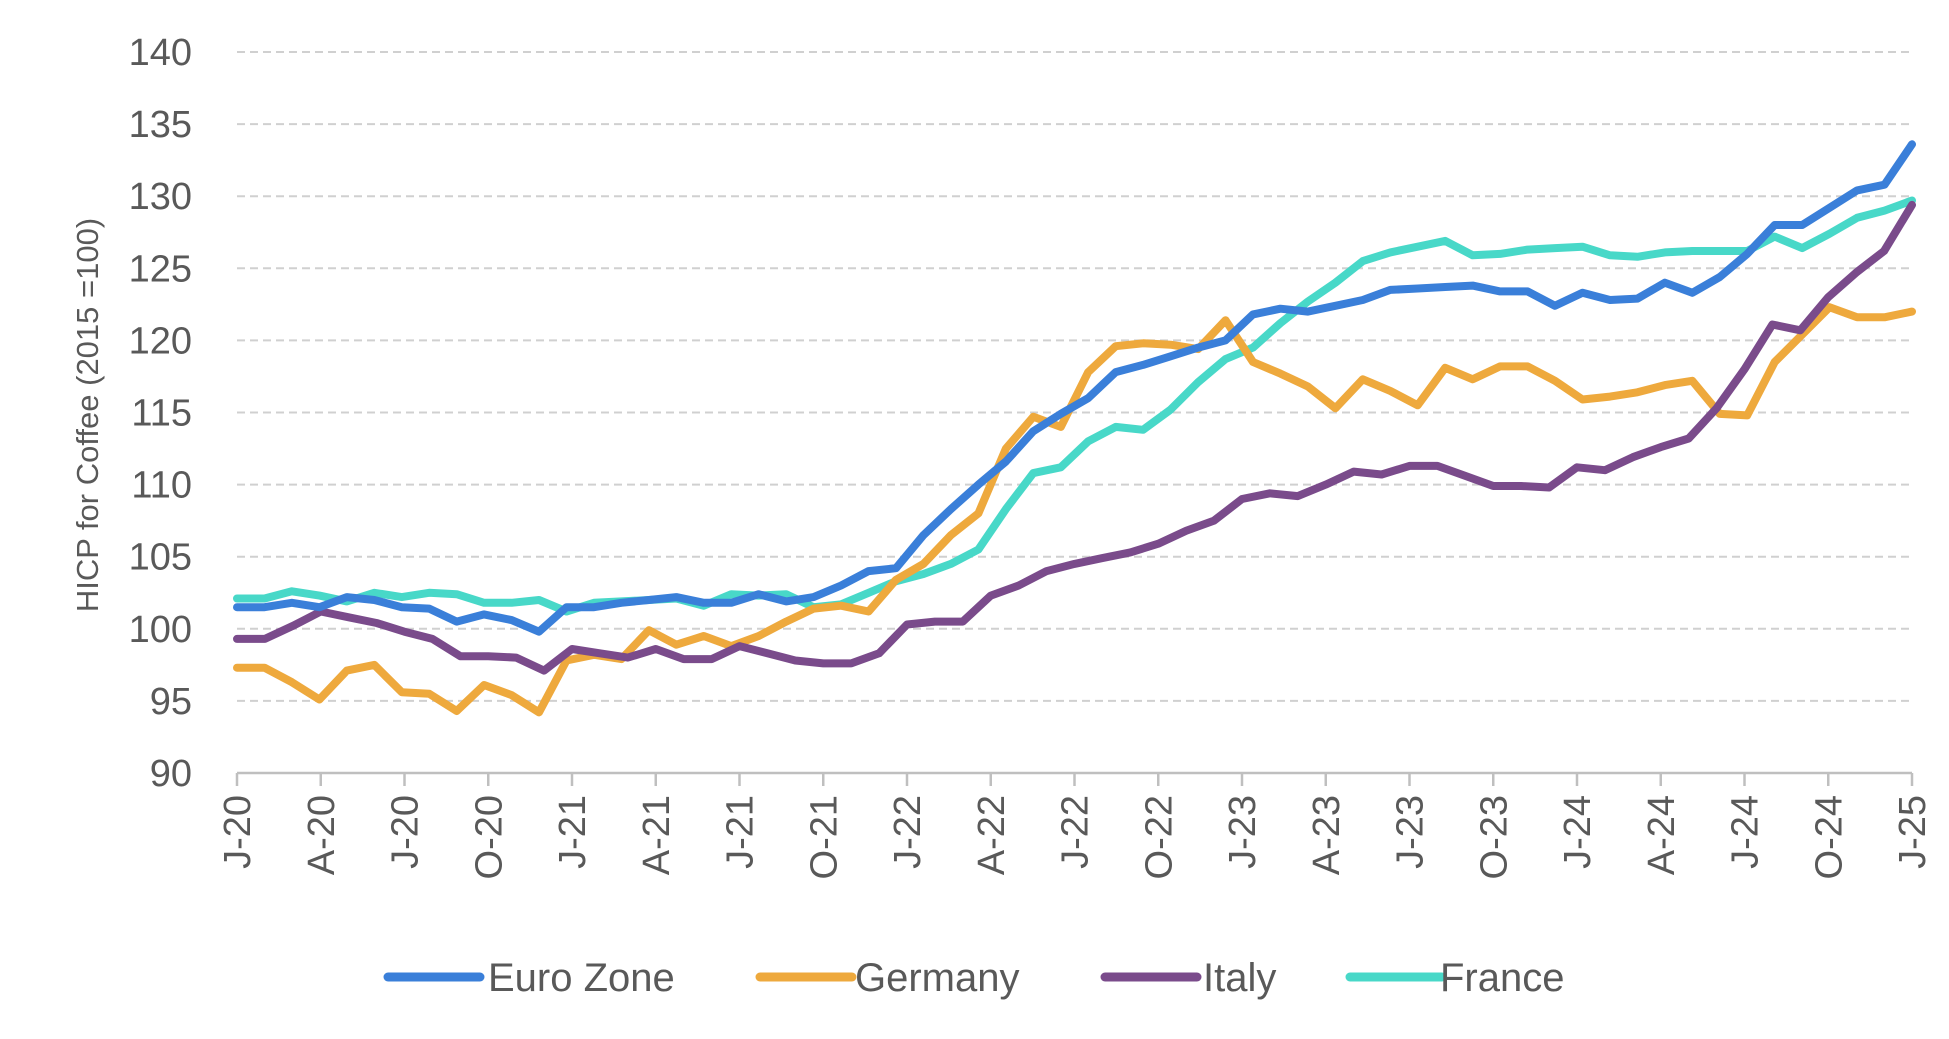 The height and width of the screenshot is (1039, 1949). What do you see at coordinates (1159, 837) in the screenshot?
I see `x-tick-label: O-22` at bounding box center [1159, 837].